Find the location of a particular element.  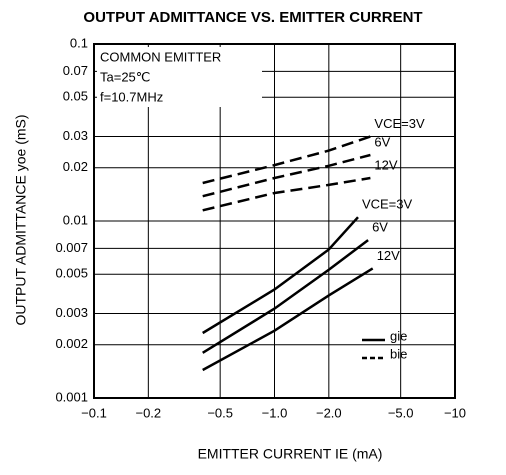

y-tick-label: 0.002 is located at coordinates (71, 343).